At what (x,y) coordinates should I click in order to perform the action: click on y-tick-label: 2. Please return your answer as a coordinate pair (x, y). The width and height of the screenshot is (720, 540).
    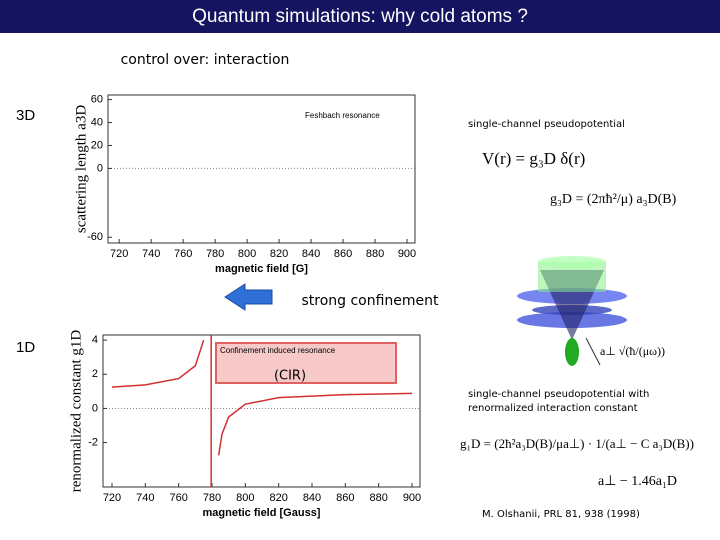
    Looking at the image, I should click on (95, 374).